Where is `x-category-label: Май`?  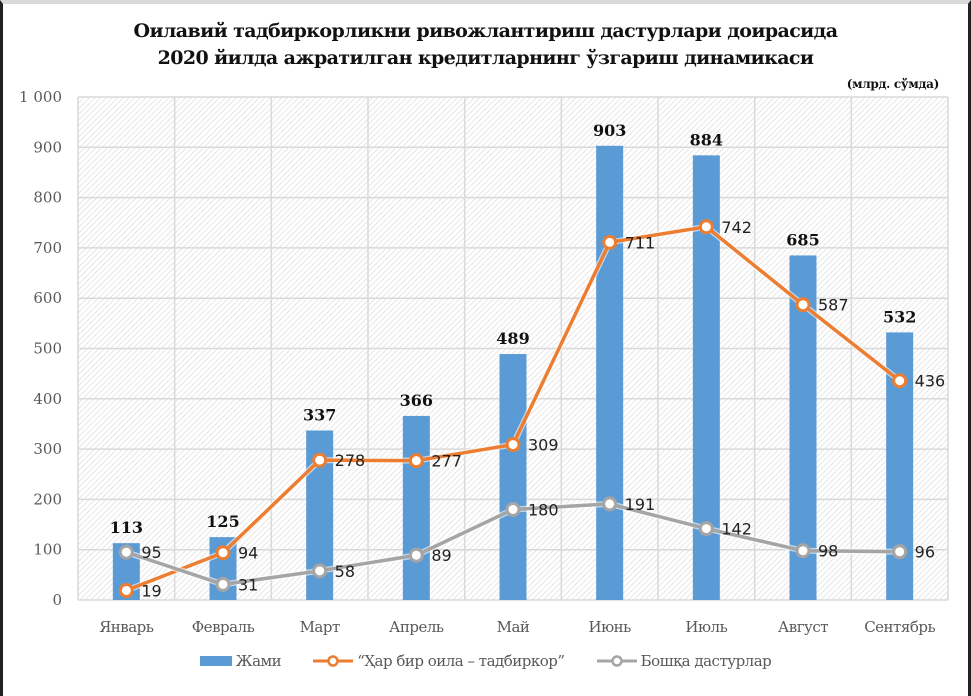 x-category-label: Май is located at coordinates (513, 627).